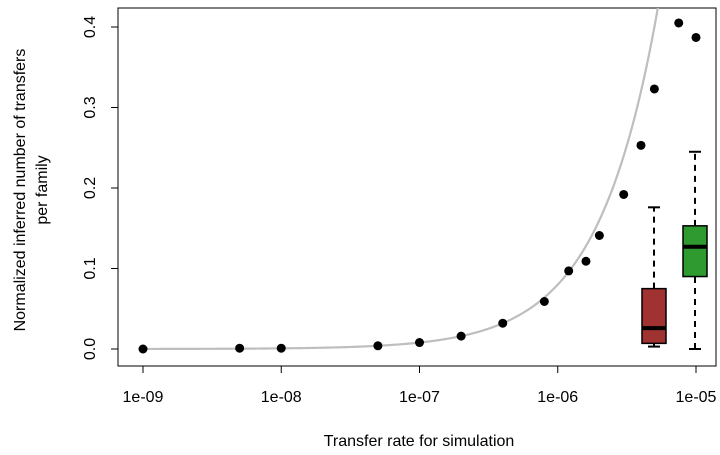 The image size is (720, 455). I want to click on y-axis: 0.0 0.1 0.2 0.3 0.4, so click(100, 188).